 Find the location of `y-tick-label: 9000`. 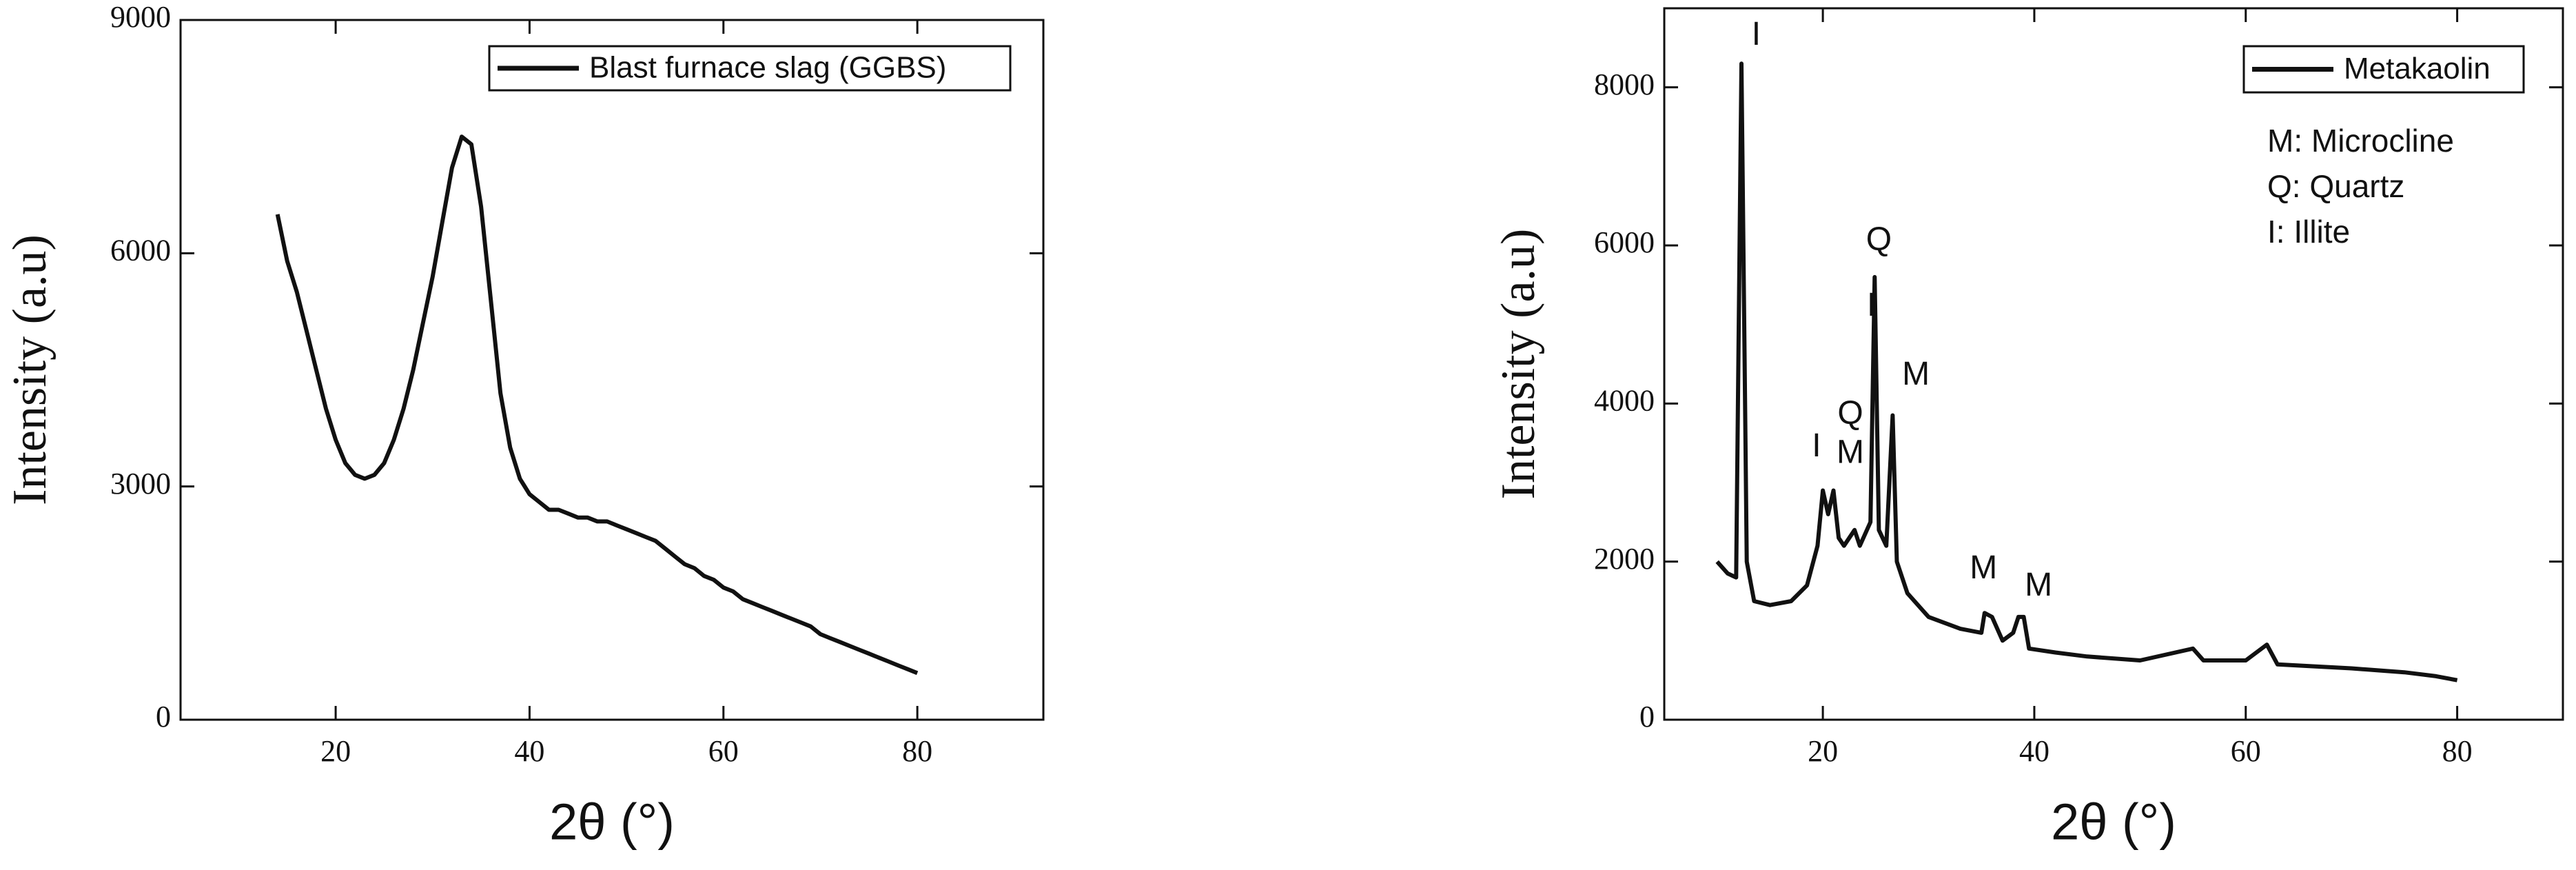

y-tick-label: 9000 is located at coordinates (140, 17).